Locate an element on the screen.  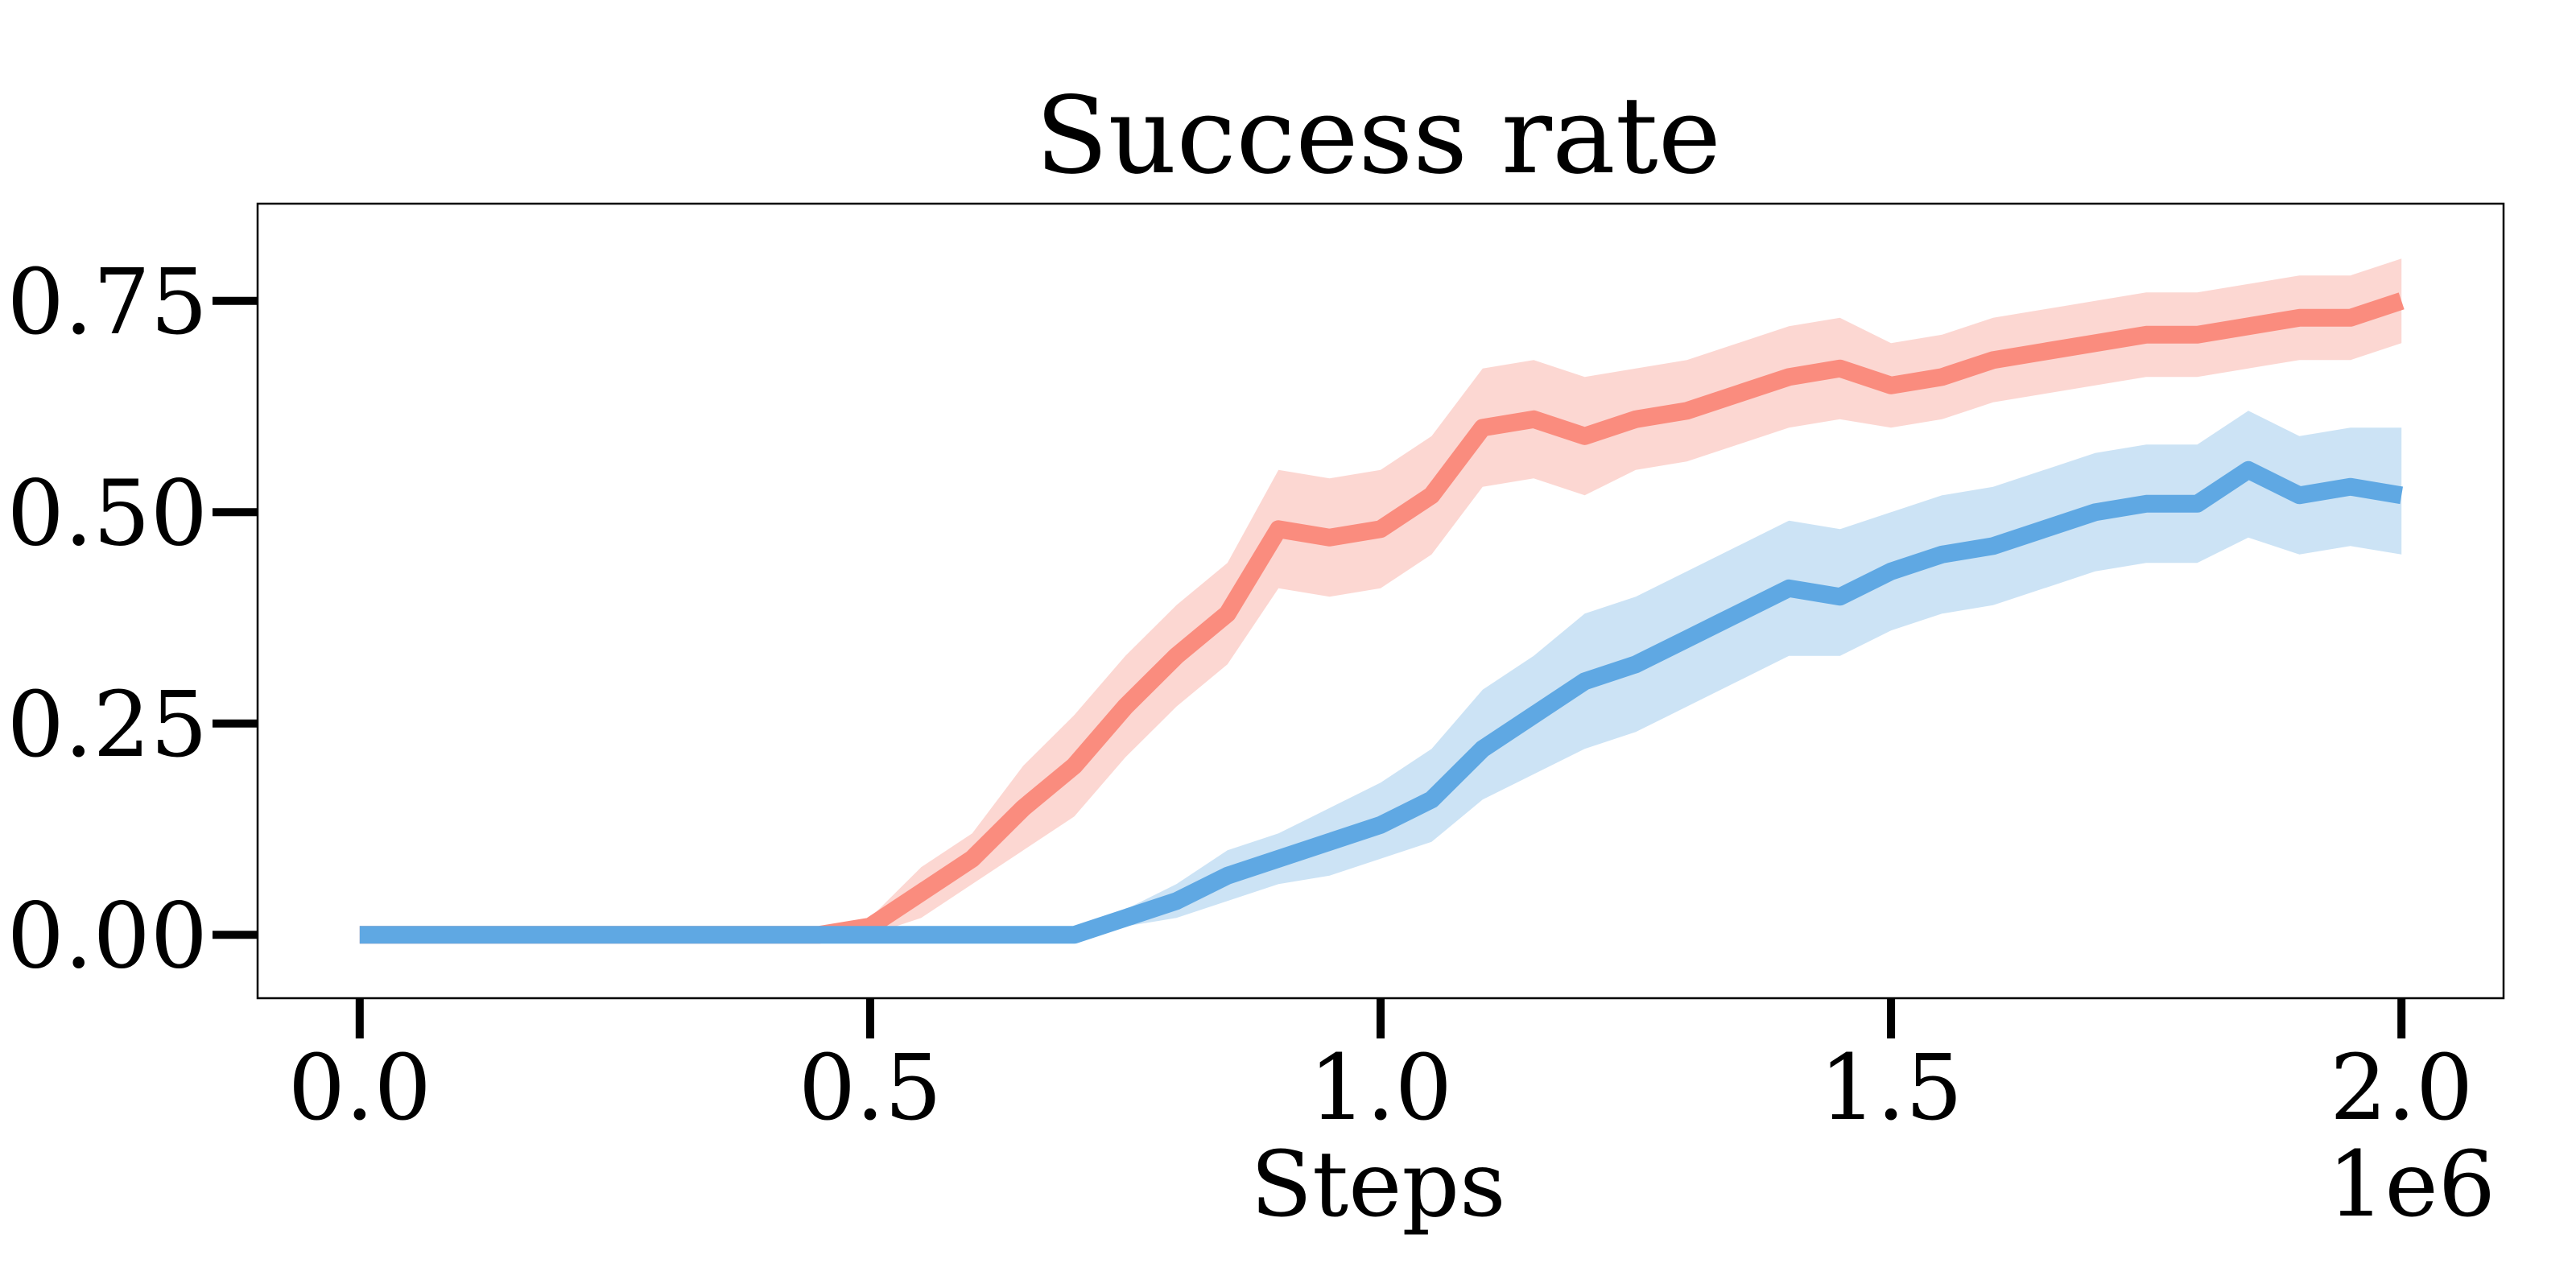
y-axis-ticks: 0.00 0.25 0.50 0.75 is located at coordinates (132, 619).